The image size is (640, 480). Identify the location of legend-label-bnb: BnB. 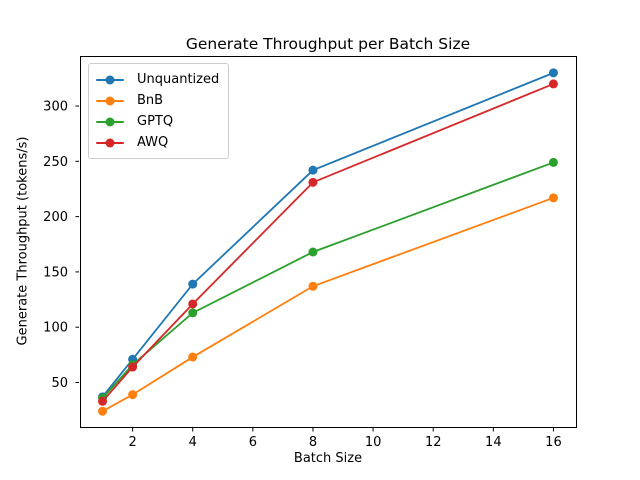
(150, 100).